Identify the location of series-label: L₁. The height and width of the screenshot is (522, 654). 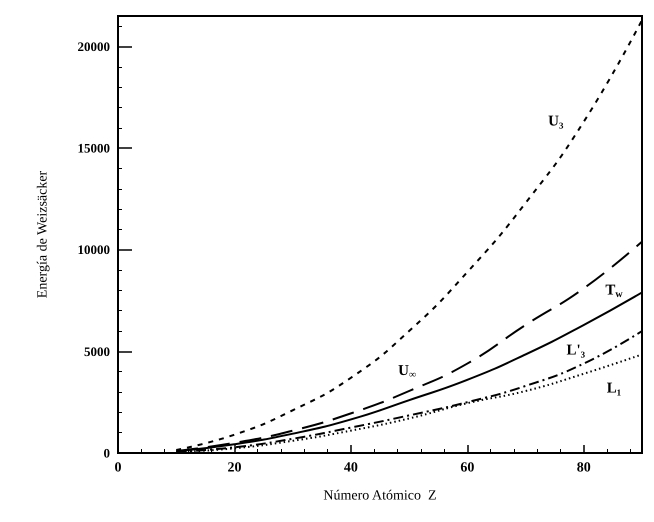
(614, 388).